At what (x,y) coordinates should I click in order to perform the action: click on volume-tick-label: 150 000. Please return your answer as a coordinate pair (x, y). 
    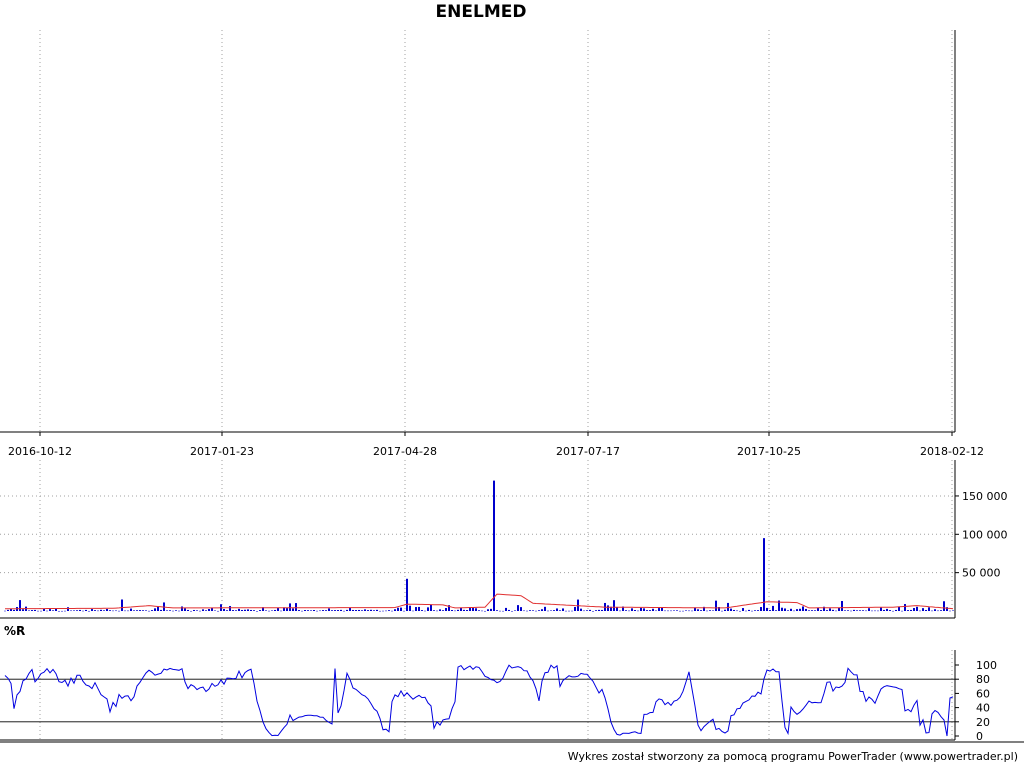
    Looking at the image, I should click on (985, 496).